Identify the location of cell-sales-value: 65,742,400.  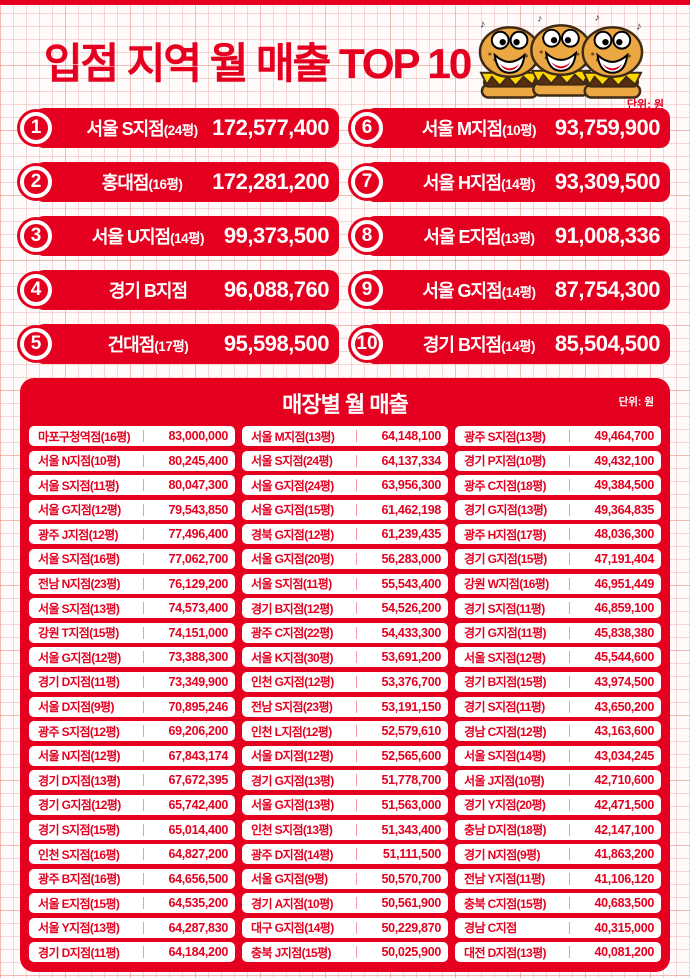
(198, 804).